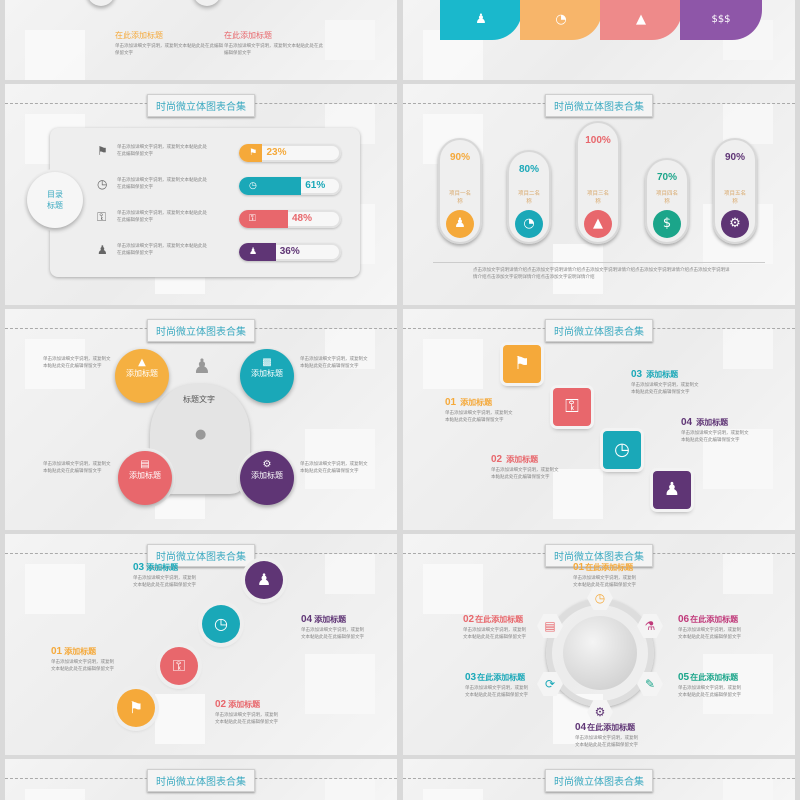 This screenshot has width=800, height=800. Describe the element at coordinates (600, 653) in the screenshot. I see `globe-icon` at that location.